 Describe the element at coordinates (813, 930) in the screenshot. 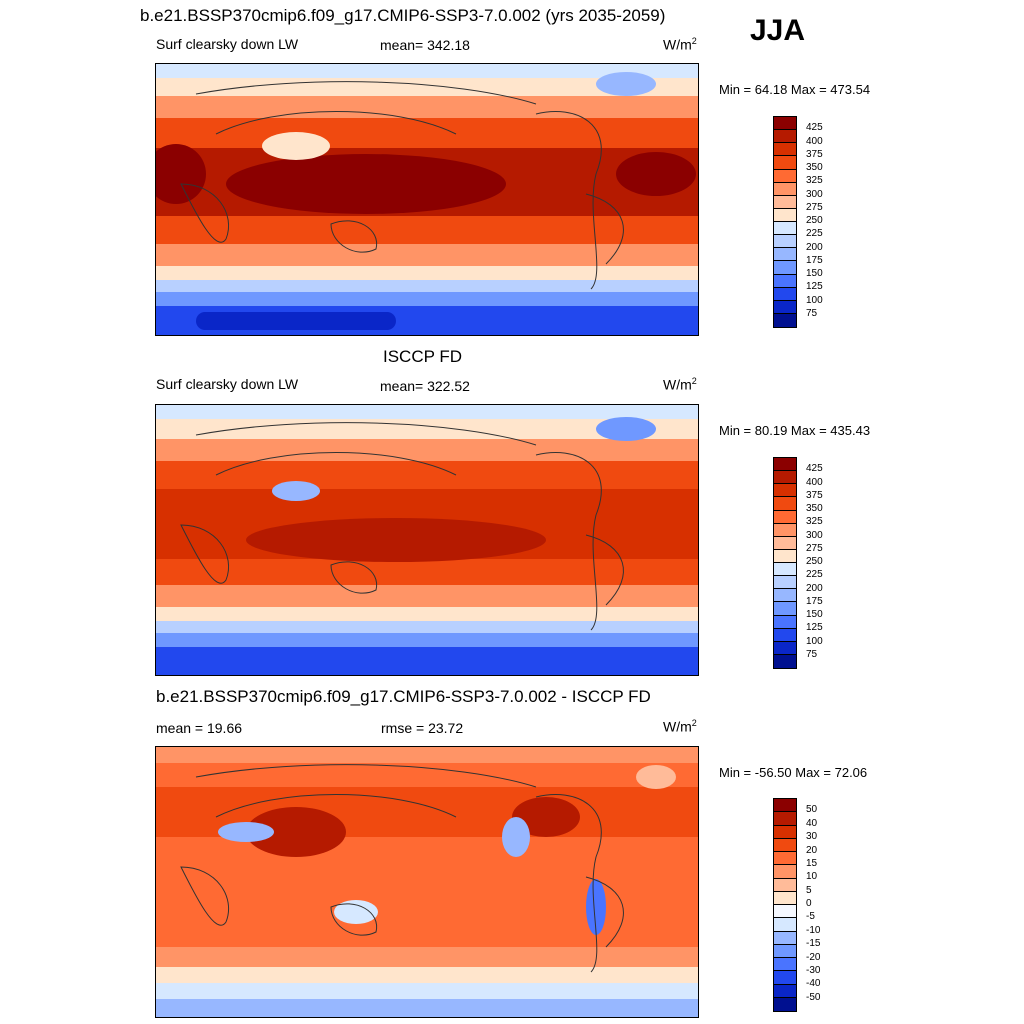

I see `colorbar-tick-label: -10` at that location.